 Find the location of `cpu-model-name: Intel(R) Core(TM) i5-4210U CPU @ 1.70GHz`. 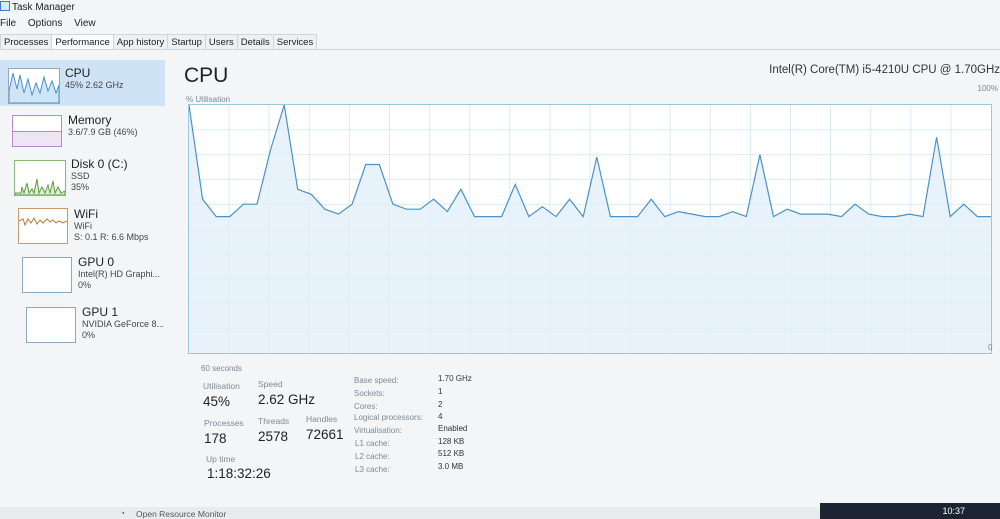

cpu-model-name: Intel(R) Core(TM) i5-4210U CPU @ 1.70GHz is located at coordinates (884, 70).